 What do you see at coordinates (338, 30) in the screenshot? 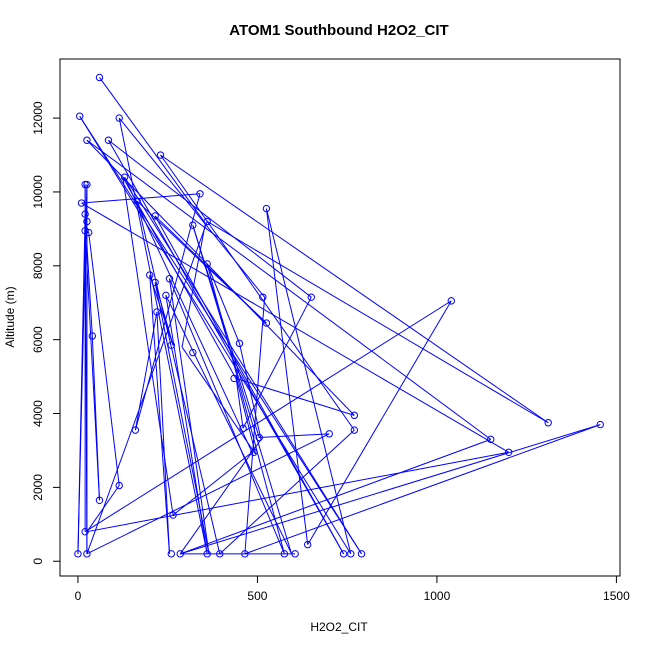
I see `chart-title: ATOM1 Southbound H2O2_CIT` at bounding box center [338, 30].